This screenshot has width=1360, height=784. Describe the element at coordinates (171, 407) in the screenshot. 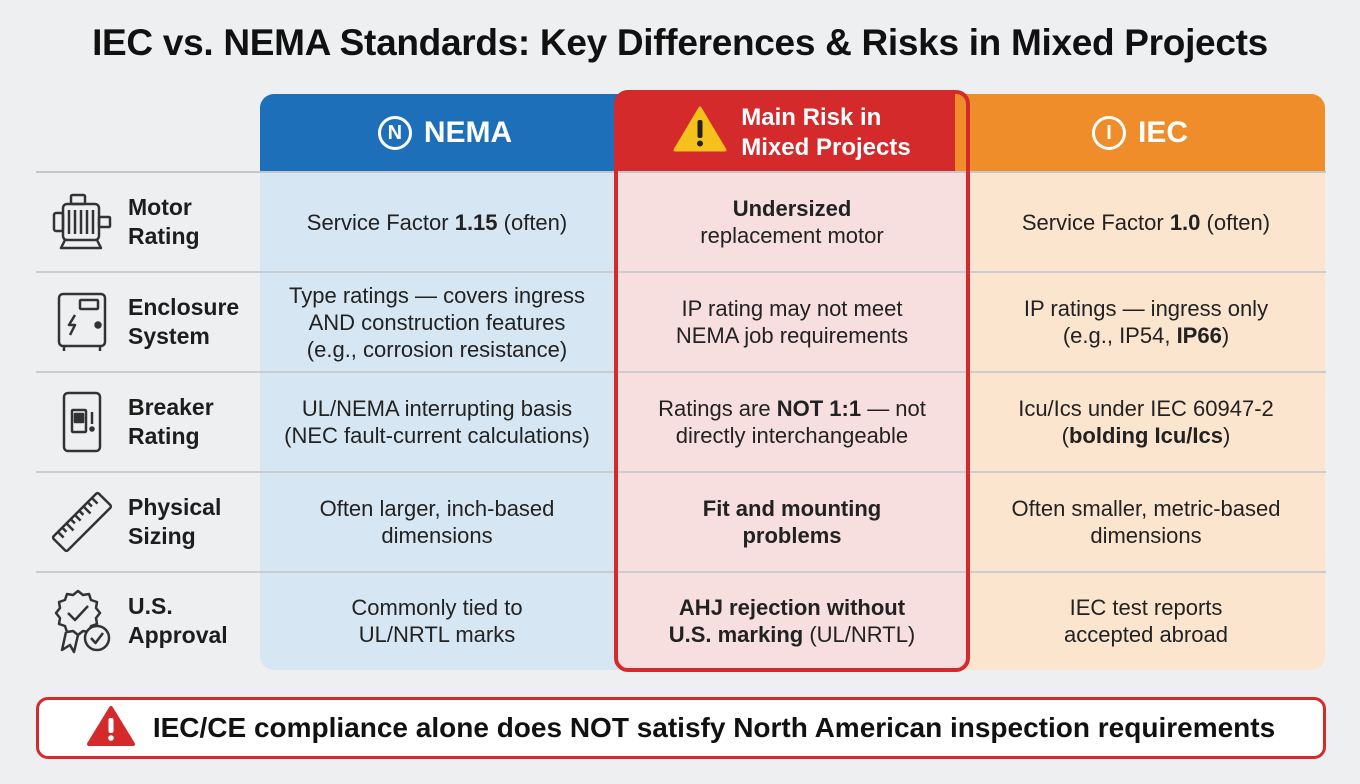

I see `row-label-line1: Breaker` at that location.